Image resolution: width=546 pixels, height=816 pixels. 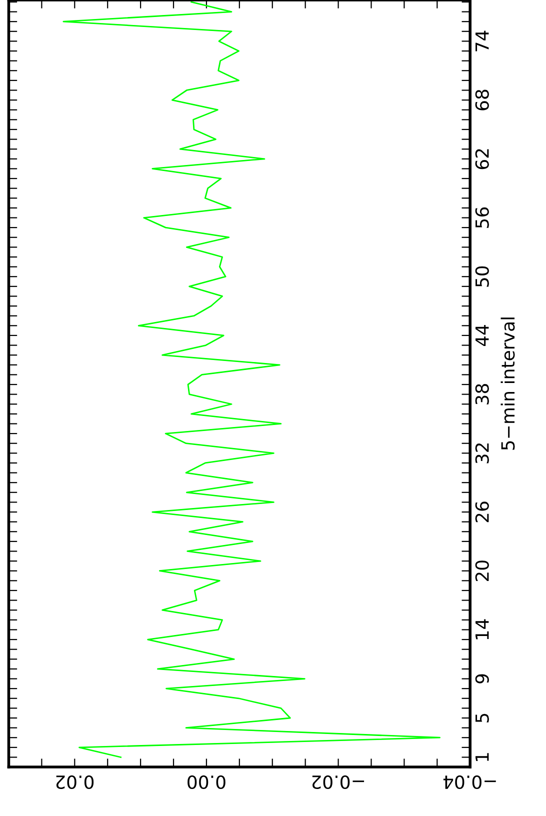 What do you see at coordinates (482, 335) in the screenshot?
I see `y-tick-label: 44` at bounding box center [482, 335].